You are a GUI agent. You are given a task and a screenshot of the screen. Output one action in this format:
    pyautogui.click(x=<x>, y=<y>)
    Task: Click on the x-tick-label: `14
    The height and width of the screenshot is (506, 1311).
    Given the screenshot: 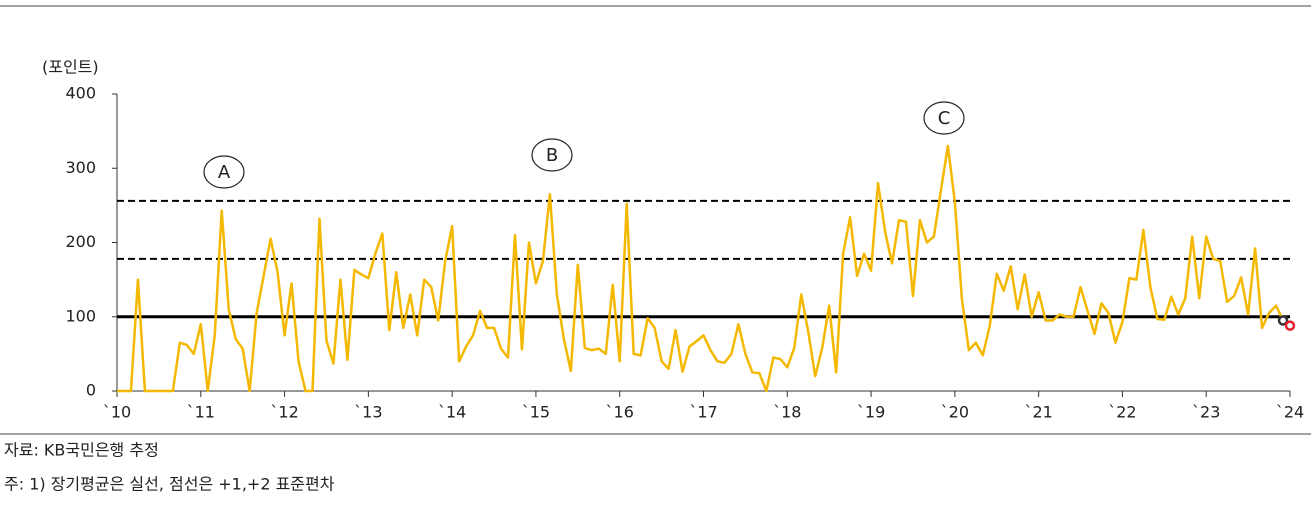 What is the action you would take?
    pyautogui.click(x=452, y=412)
    